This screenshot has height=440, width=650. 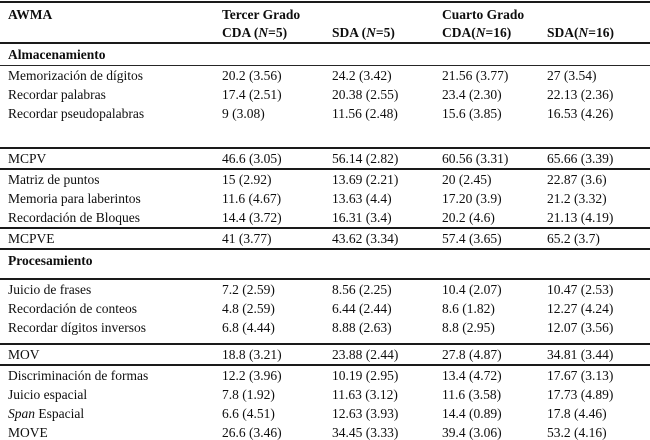 I want to click on cell-value: 20.38 (2.55), so click(x=365, y=94).